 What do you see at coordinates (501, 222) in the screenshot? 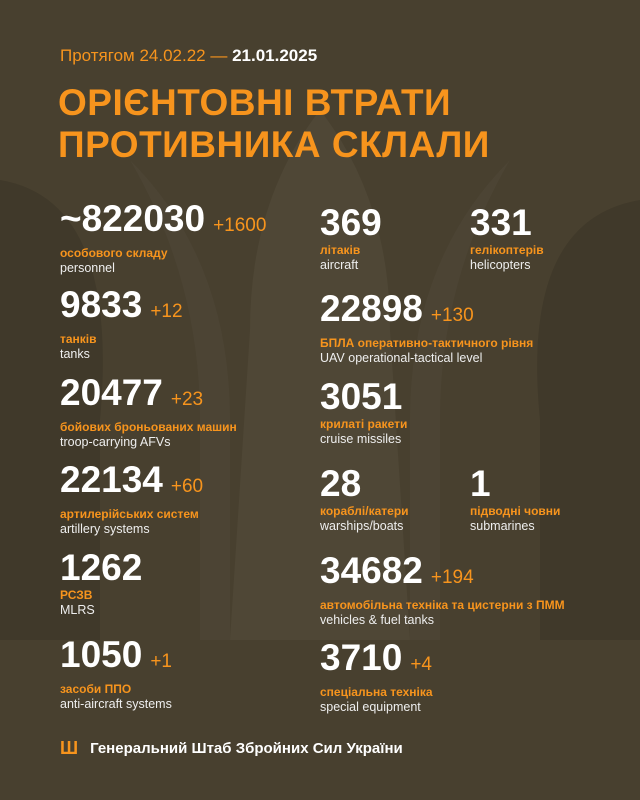
I see `stat-number: 331` at bounding box center [501, 222].